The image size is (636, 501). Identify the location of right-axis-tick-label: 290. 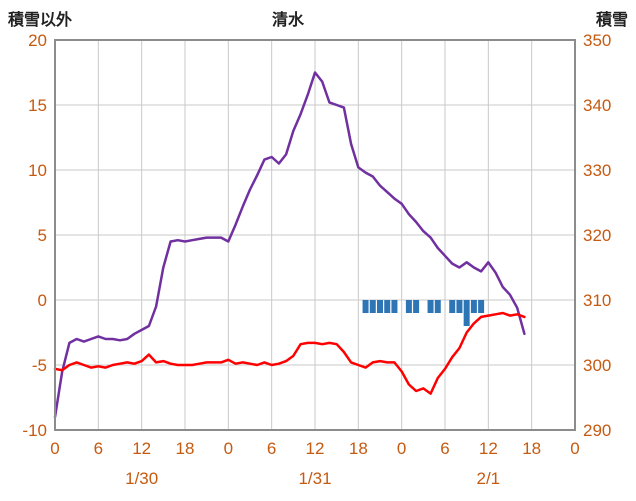
(597, 430).